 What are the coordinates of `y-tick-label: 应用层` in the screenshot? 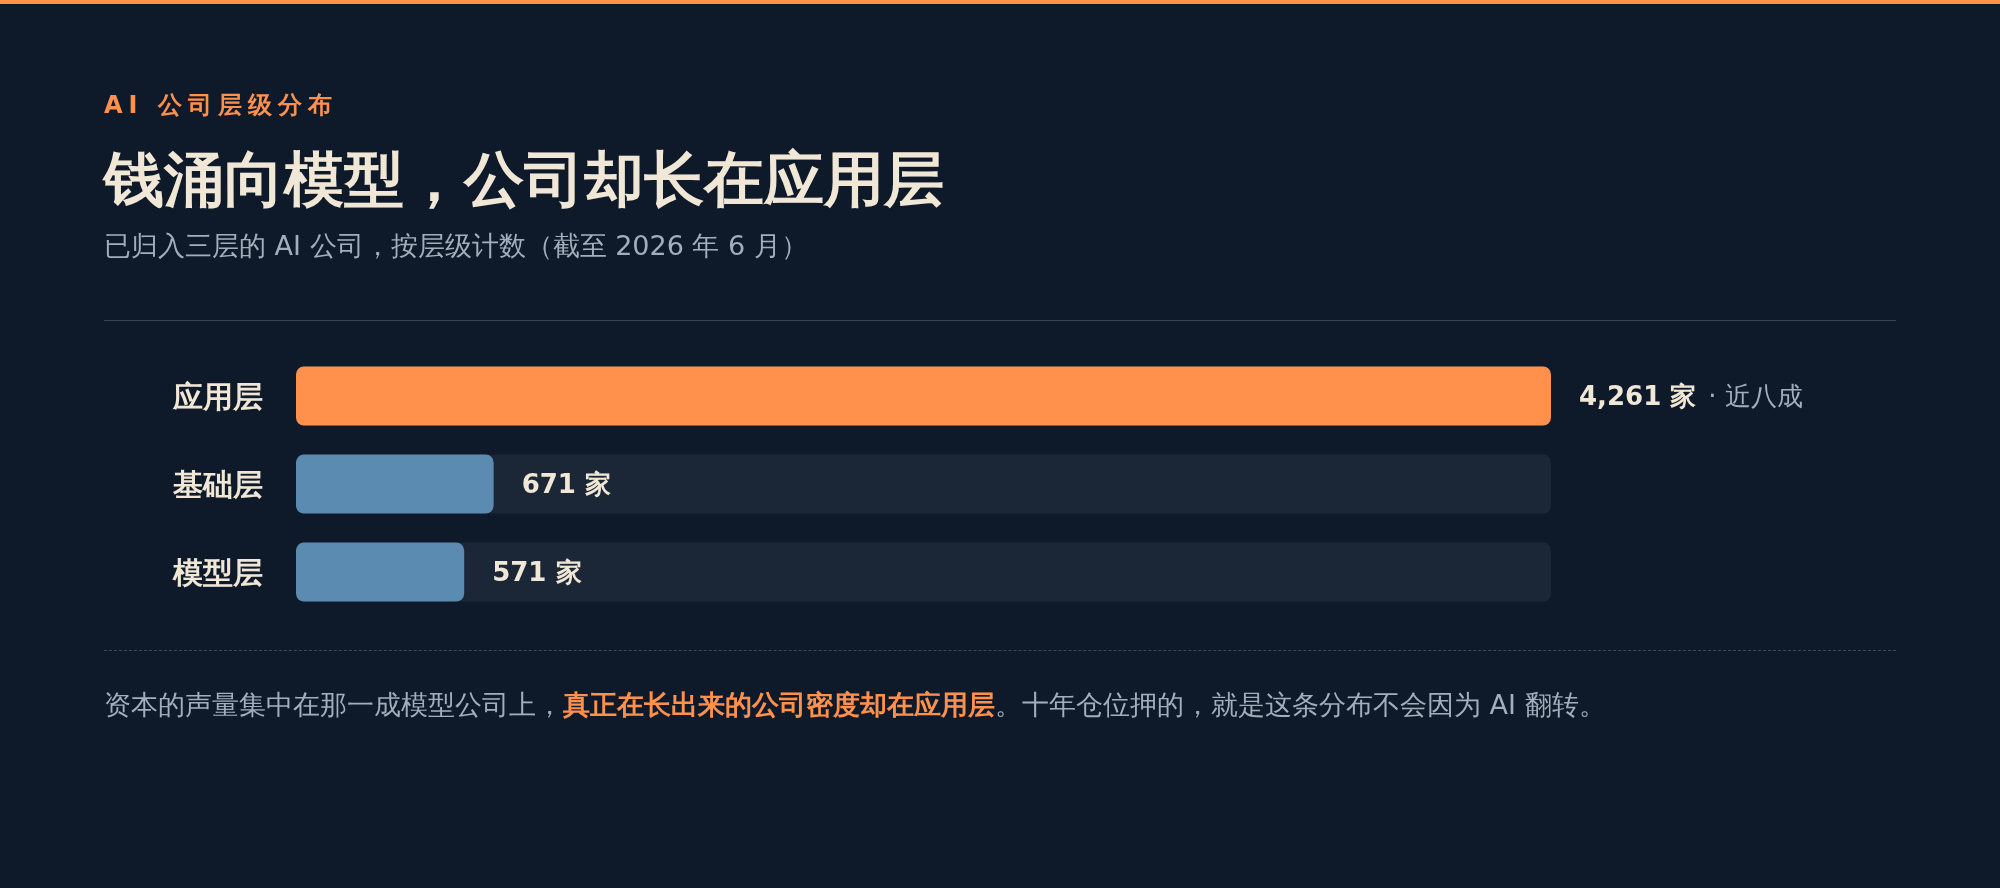 It's located at (217, 396).